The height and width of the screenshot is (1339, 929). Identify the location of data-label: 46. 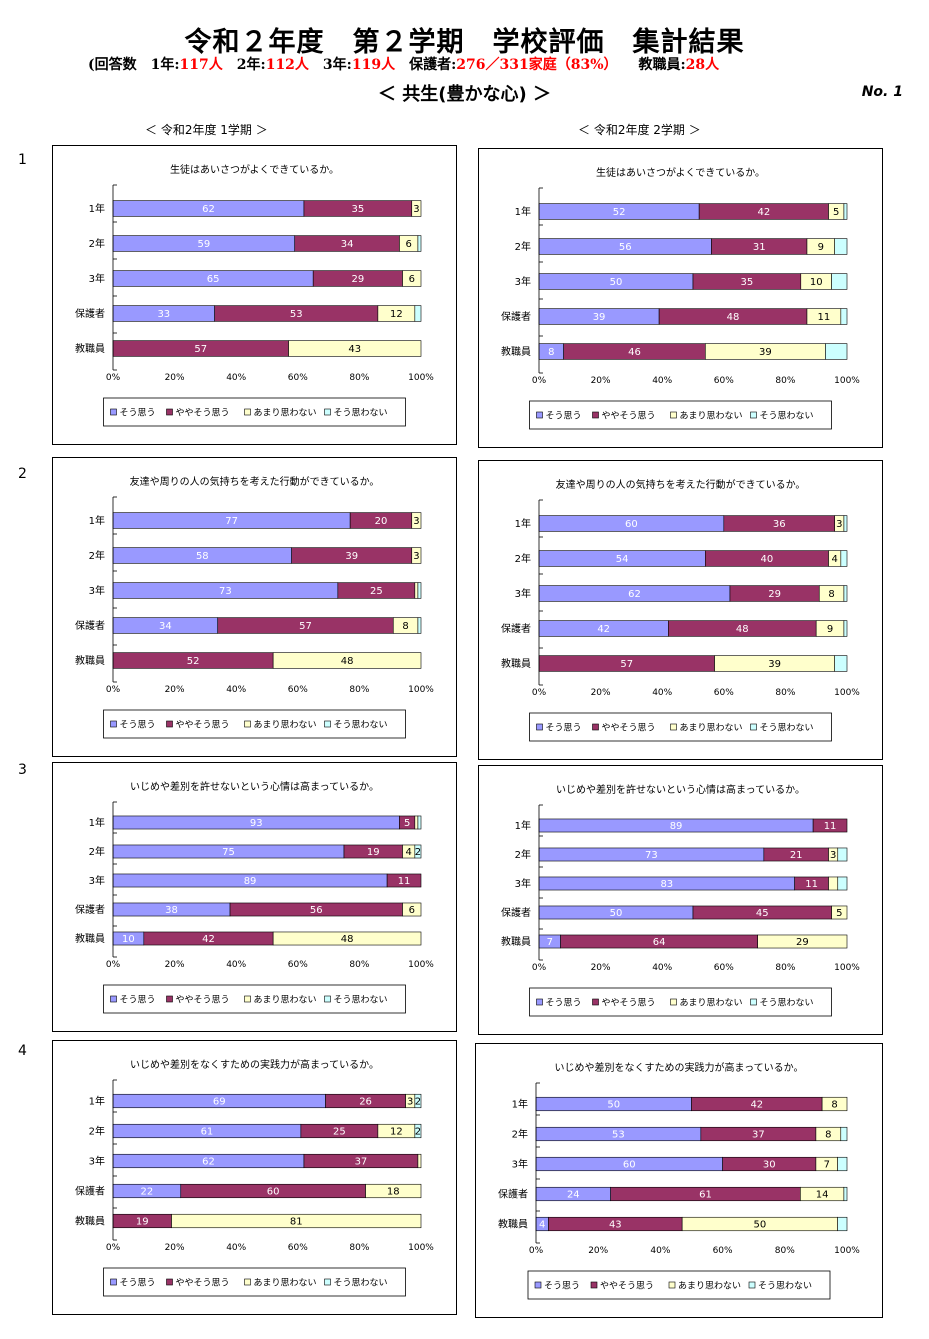
(634, 352).